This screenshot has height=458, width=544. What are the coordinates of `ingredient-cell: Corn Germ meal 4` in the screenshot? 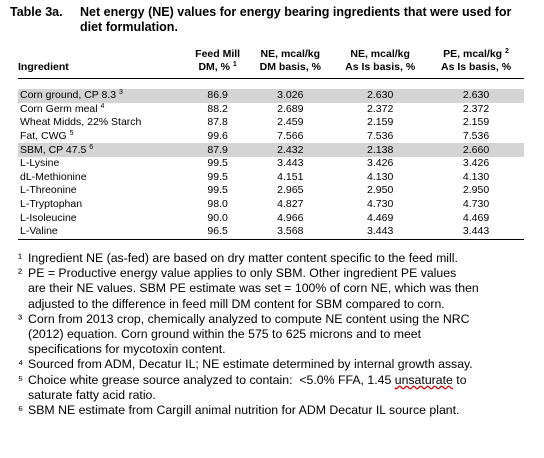 It's located at (102, 110).